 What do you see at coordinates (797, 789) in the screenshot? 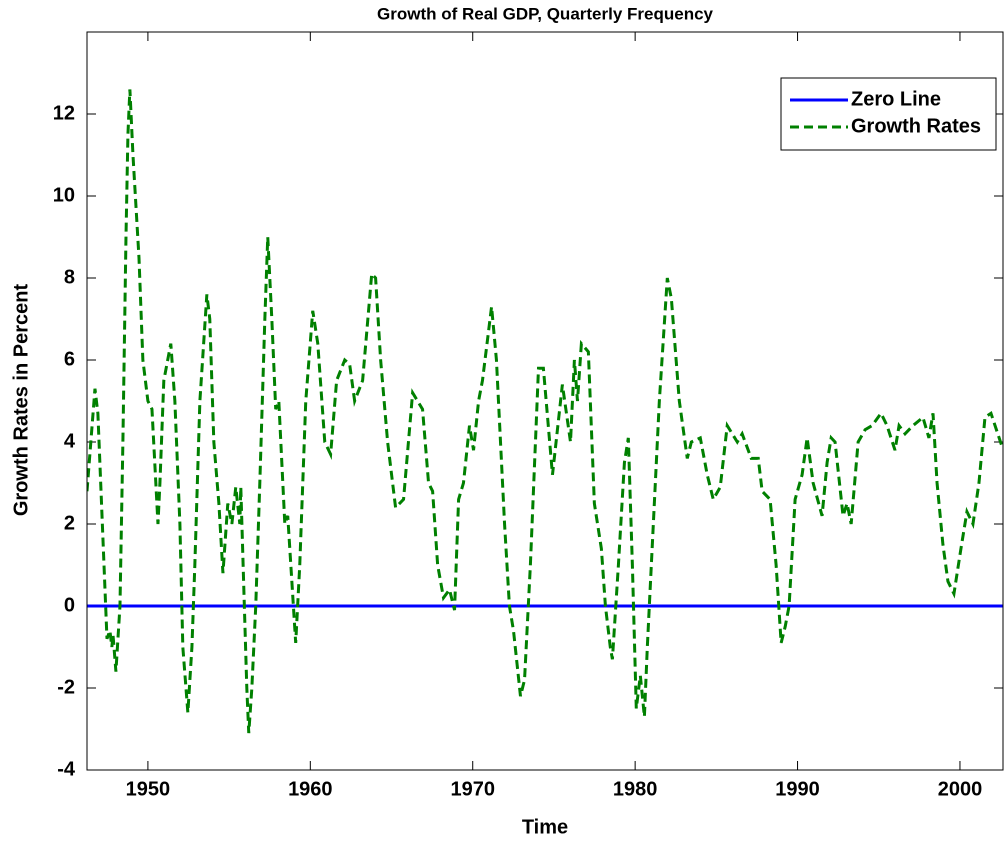
I see `x-tick-label: 1990` at bounding box center [797, 789].